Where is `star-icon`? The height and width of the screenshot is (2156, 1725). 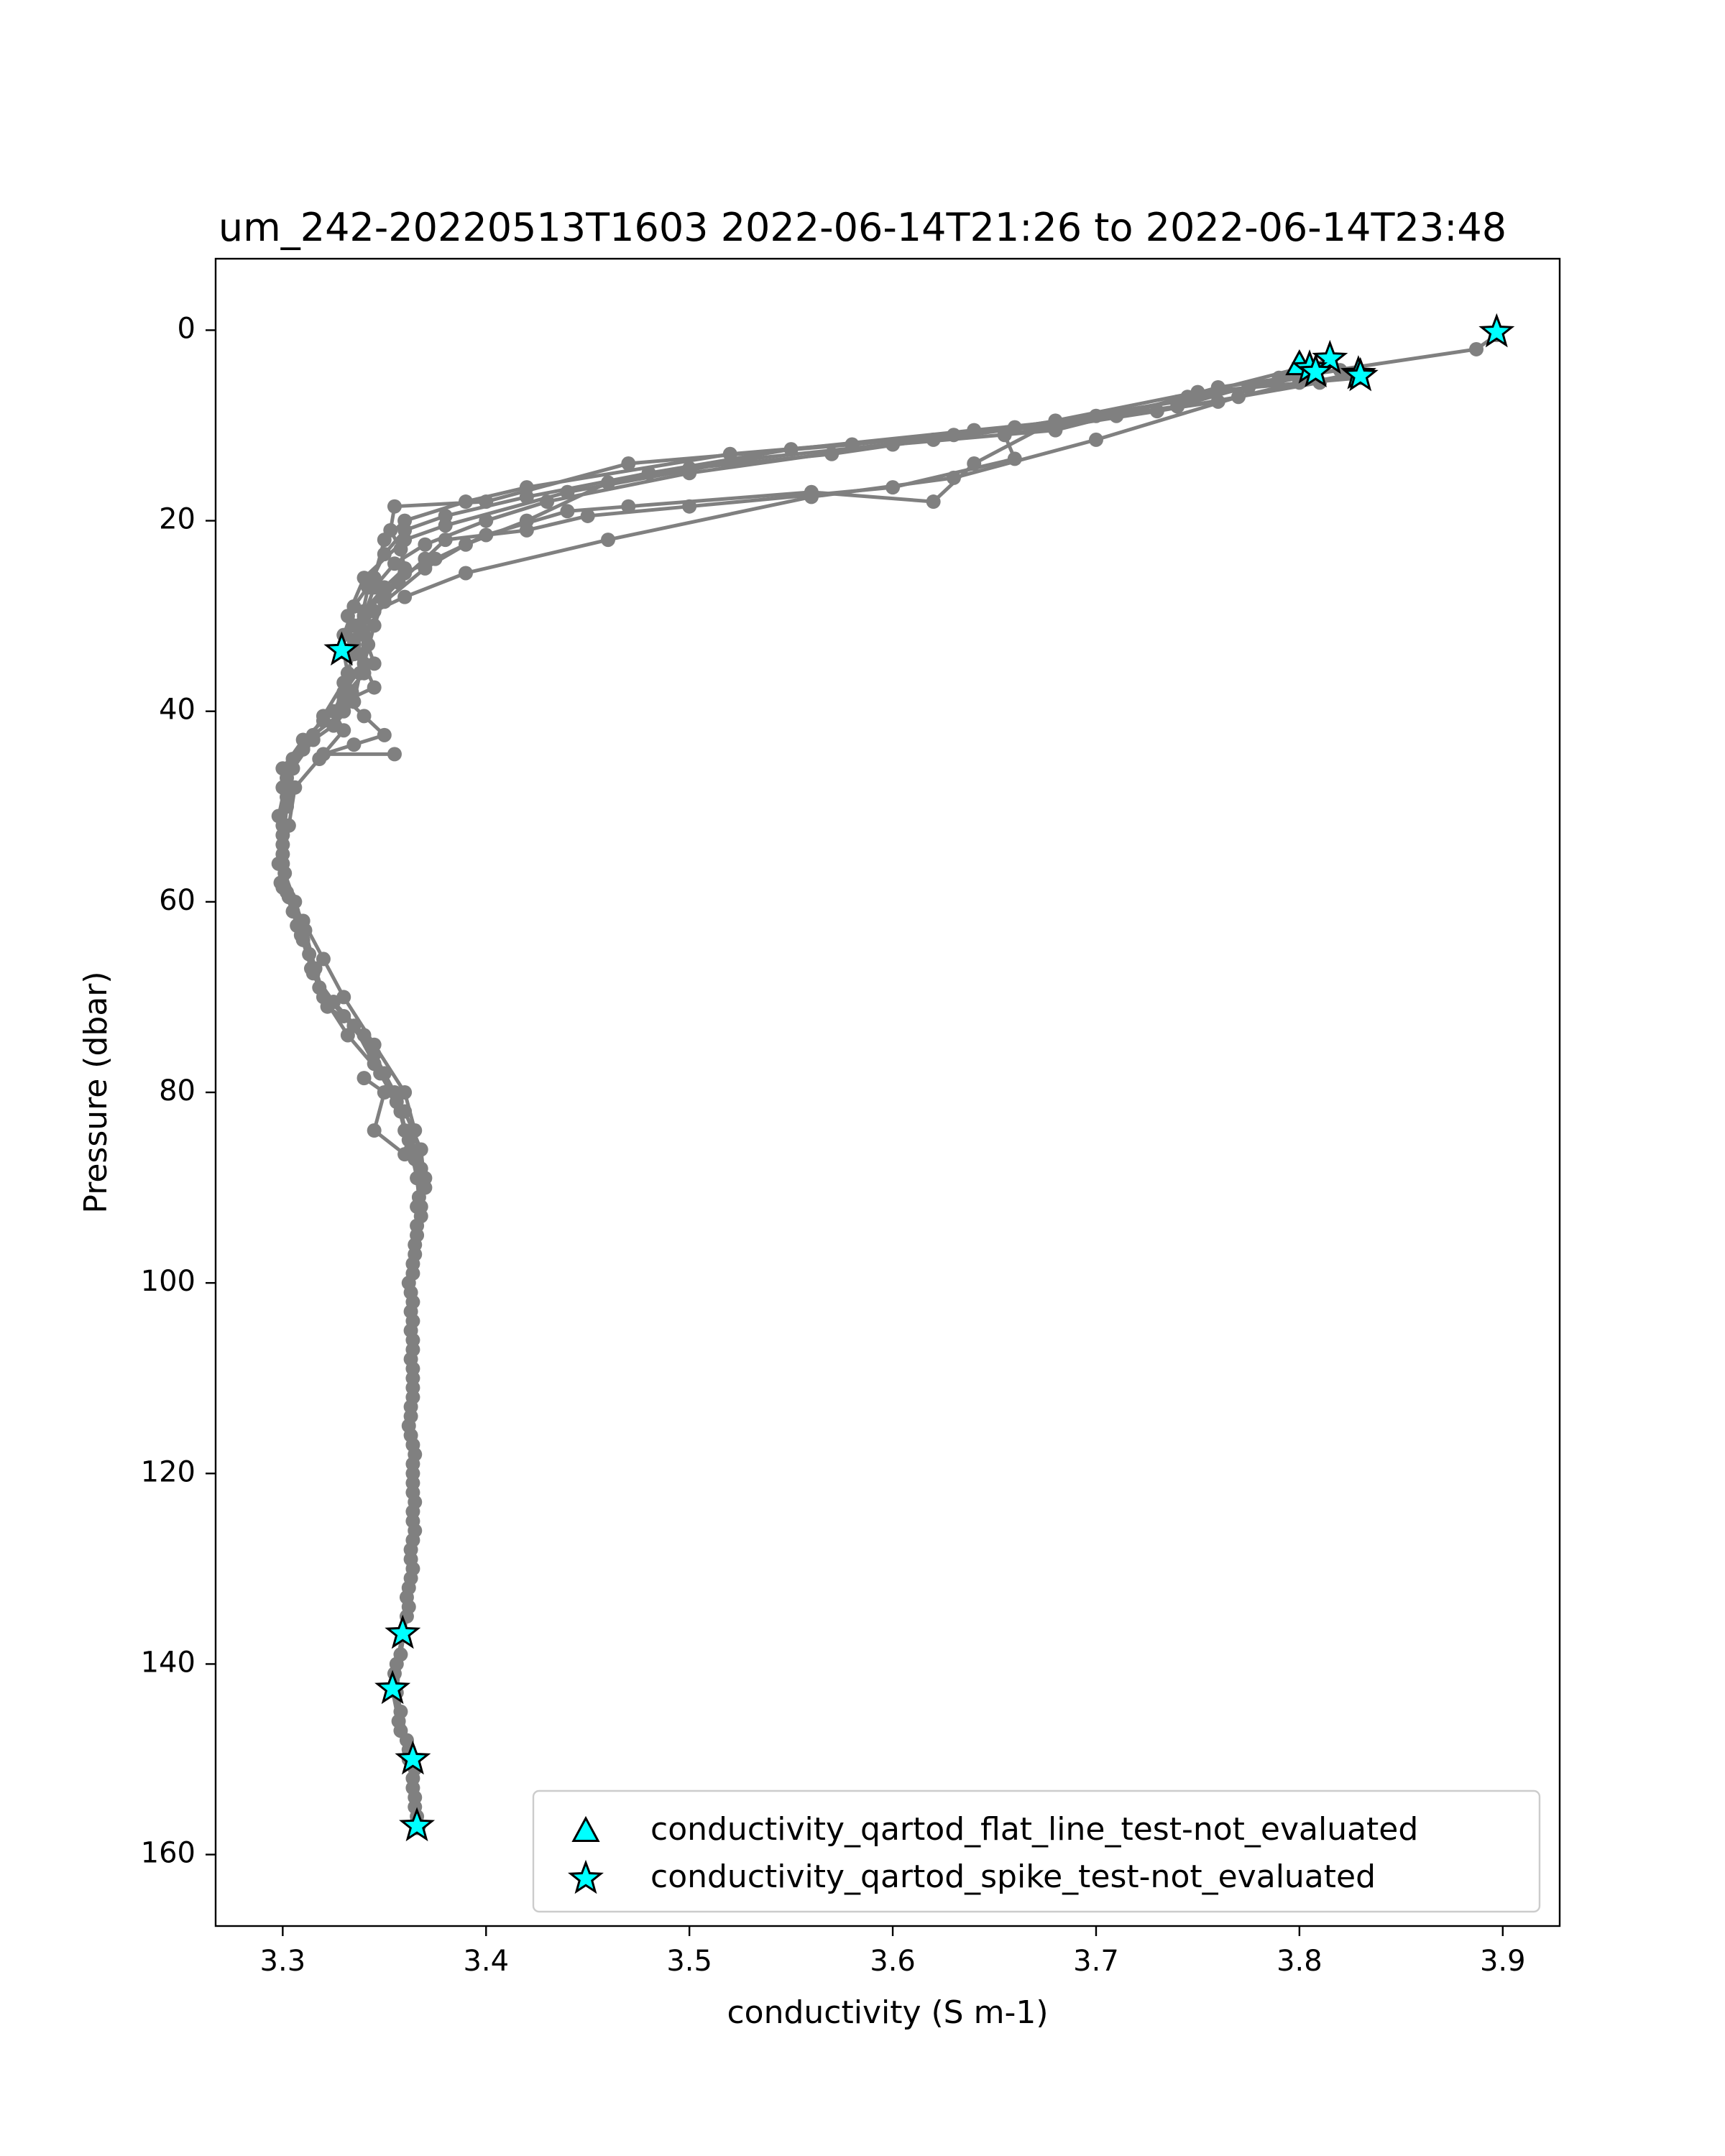 star-icon is located at coordinates (586, 1877).